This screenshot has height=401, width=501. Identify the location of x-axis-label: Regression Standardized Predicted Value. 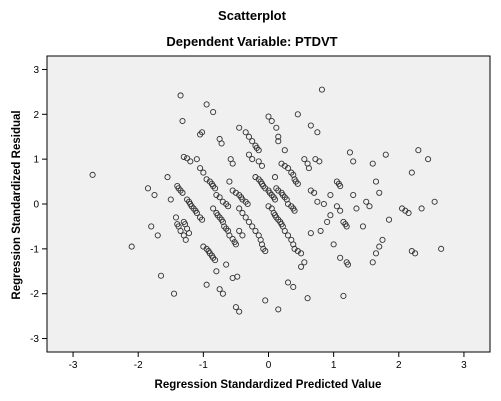
(268, 385).